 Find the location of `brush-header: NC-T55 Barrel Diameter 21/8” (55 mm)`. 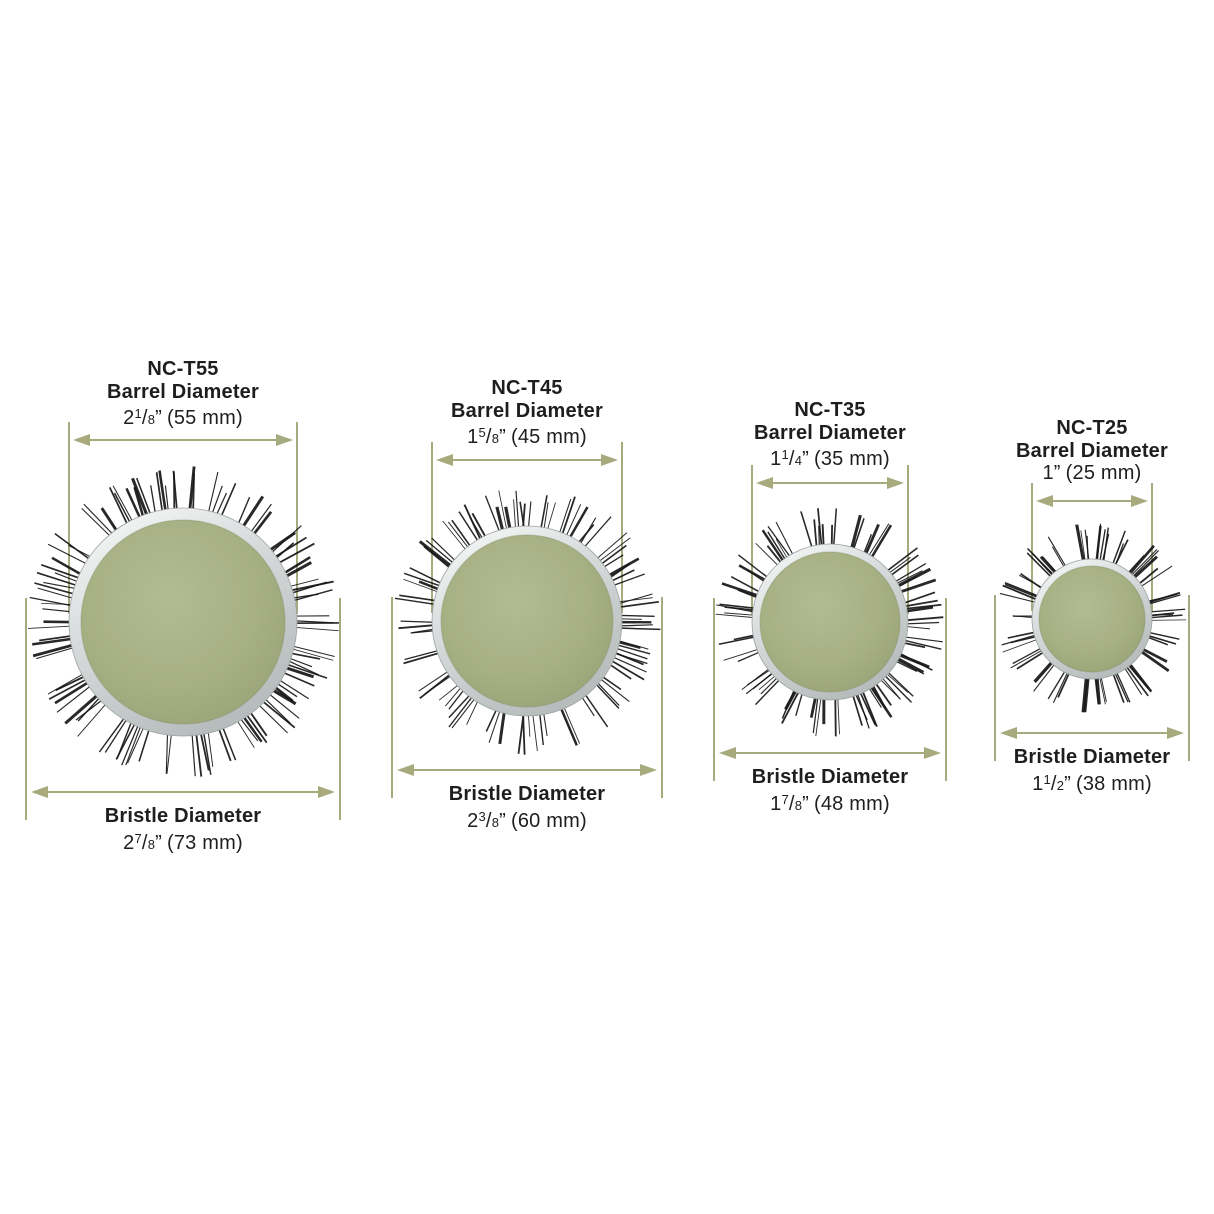

brush-header: NC-T55 Barrel Diameter 21/8” (55 mm) is located at coordinates (183, 395).